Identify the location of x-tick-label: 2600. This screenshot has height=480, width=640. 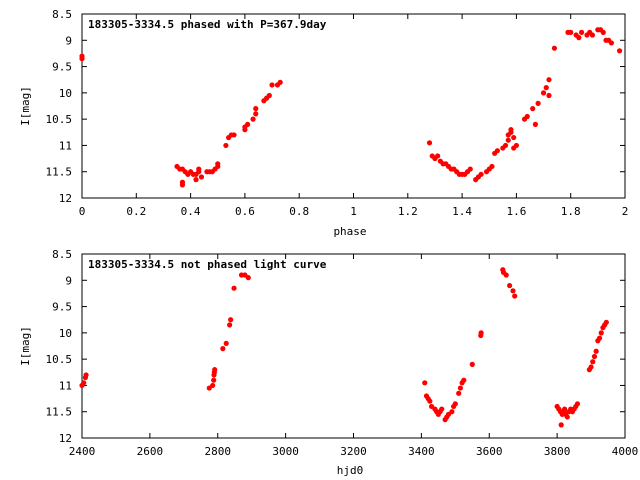
(150, 451).